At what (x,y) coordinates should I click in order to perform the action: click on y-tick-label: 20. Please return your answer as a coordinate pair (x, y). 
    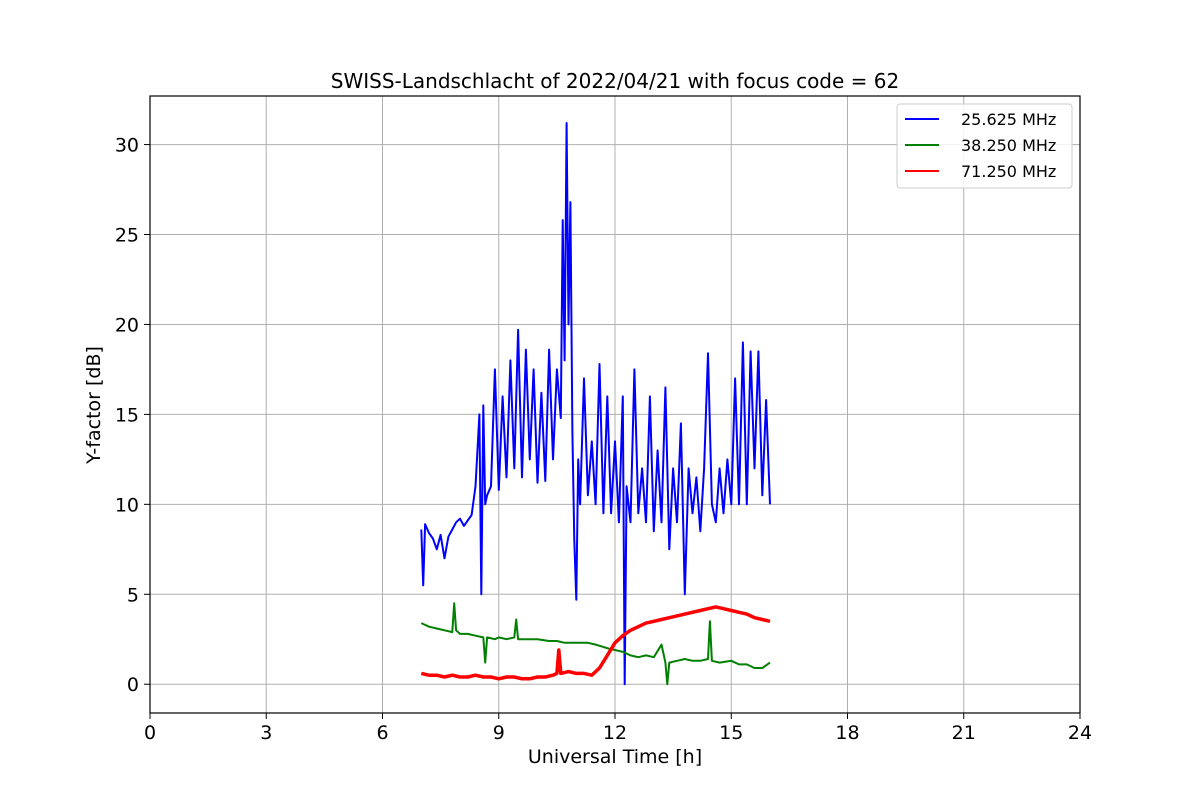
    Looking at the image, I should click on (127, 325).